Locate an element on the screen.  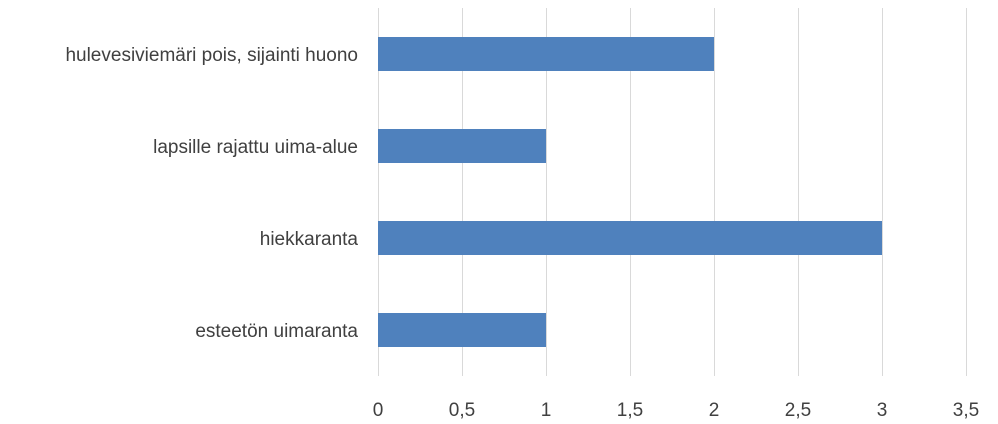
x-tick-label: 1,5 is located at coordinates (630, 410).